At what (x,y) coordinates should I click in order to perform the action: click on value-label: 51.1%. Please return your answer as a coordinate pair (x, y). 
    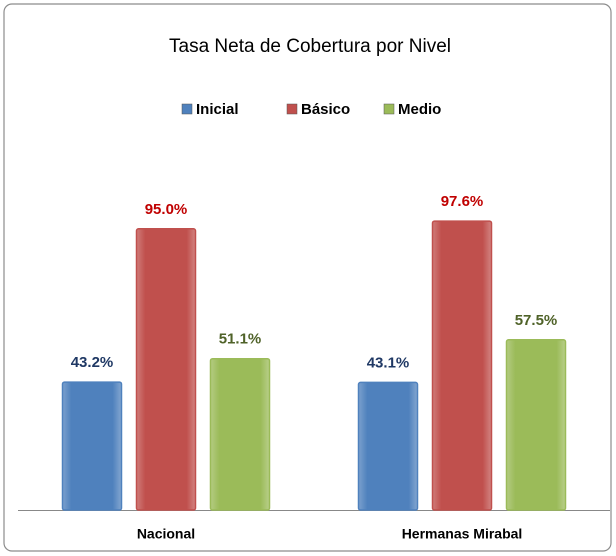
    Looking at the image, I should click on (240, 339).